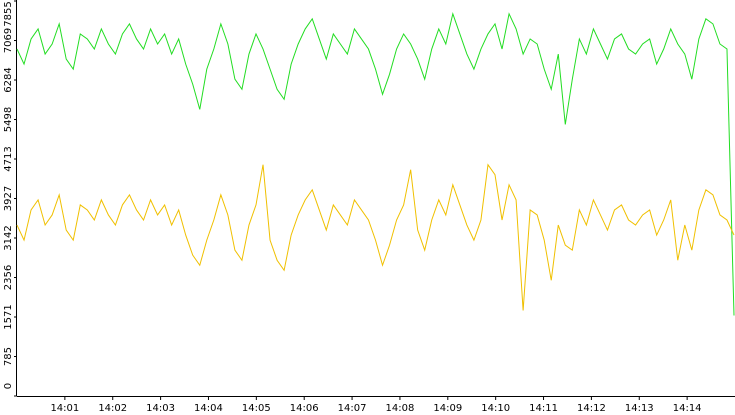  What do you see at coordinates (8, 277) in the screenshot?
I see `y-tick-label: 2356` at bounding box center [8, 277].